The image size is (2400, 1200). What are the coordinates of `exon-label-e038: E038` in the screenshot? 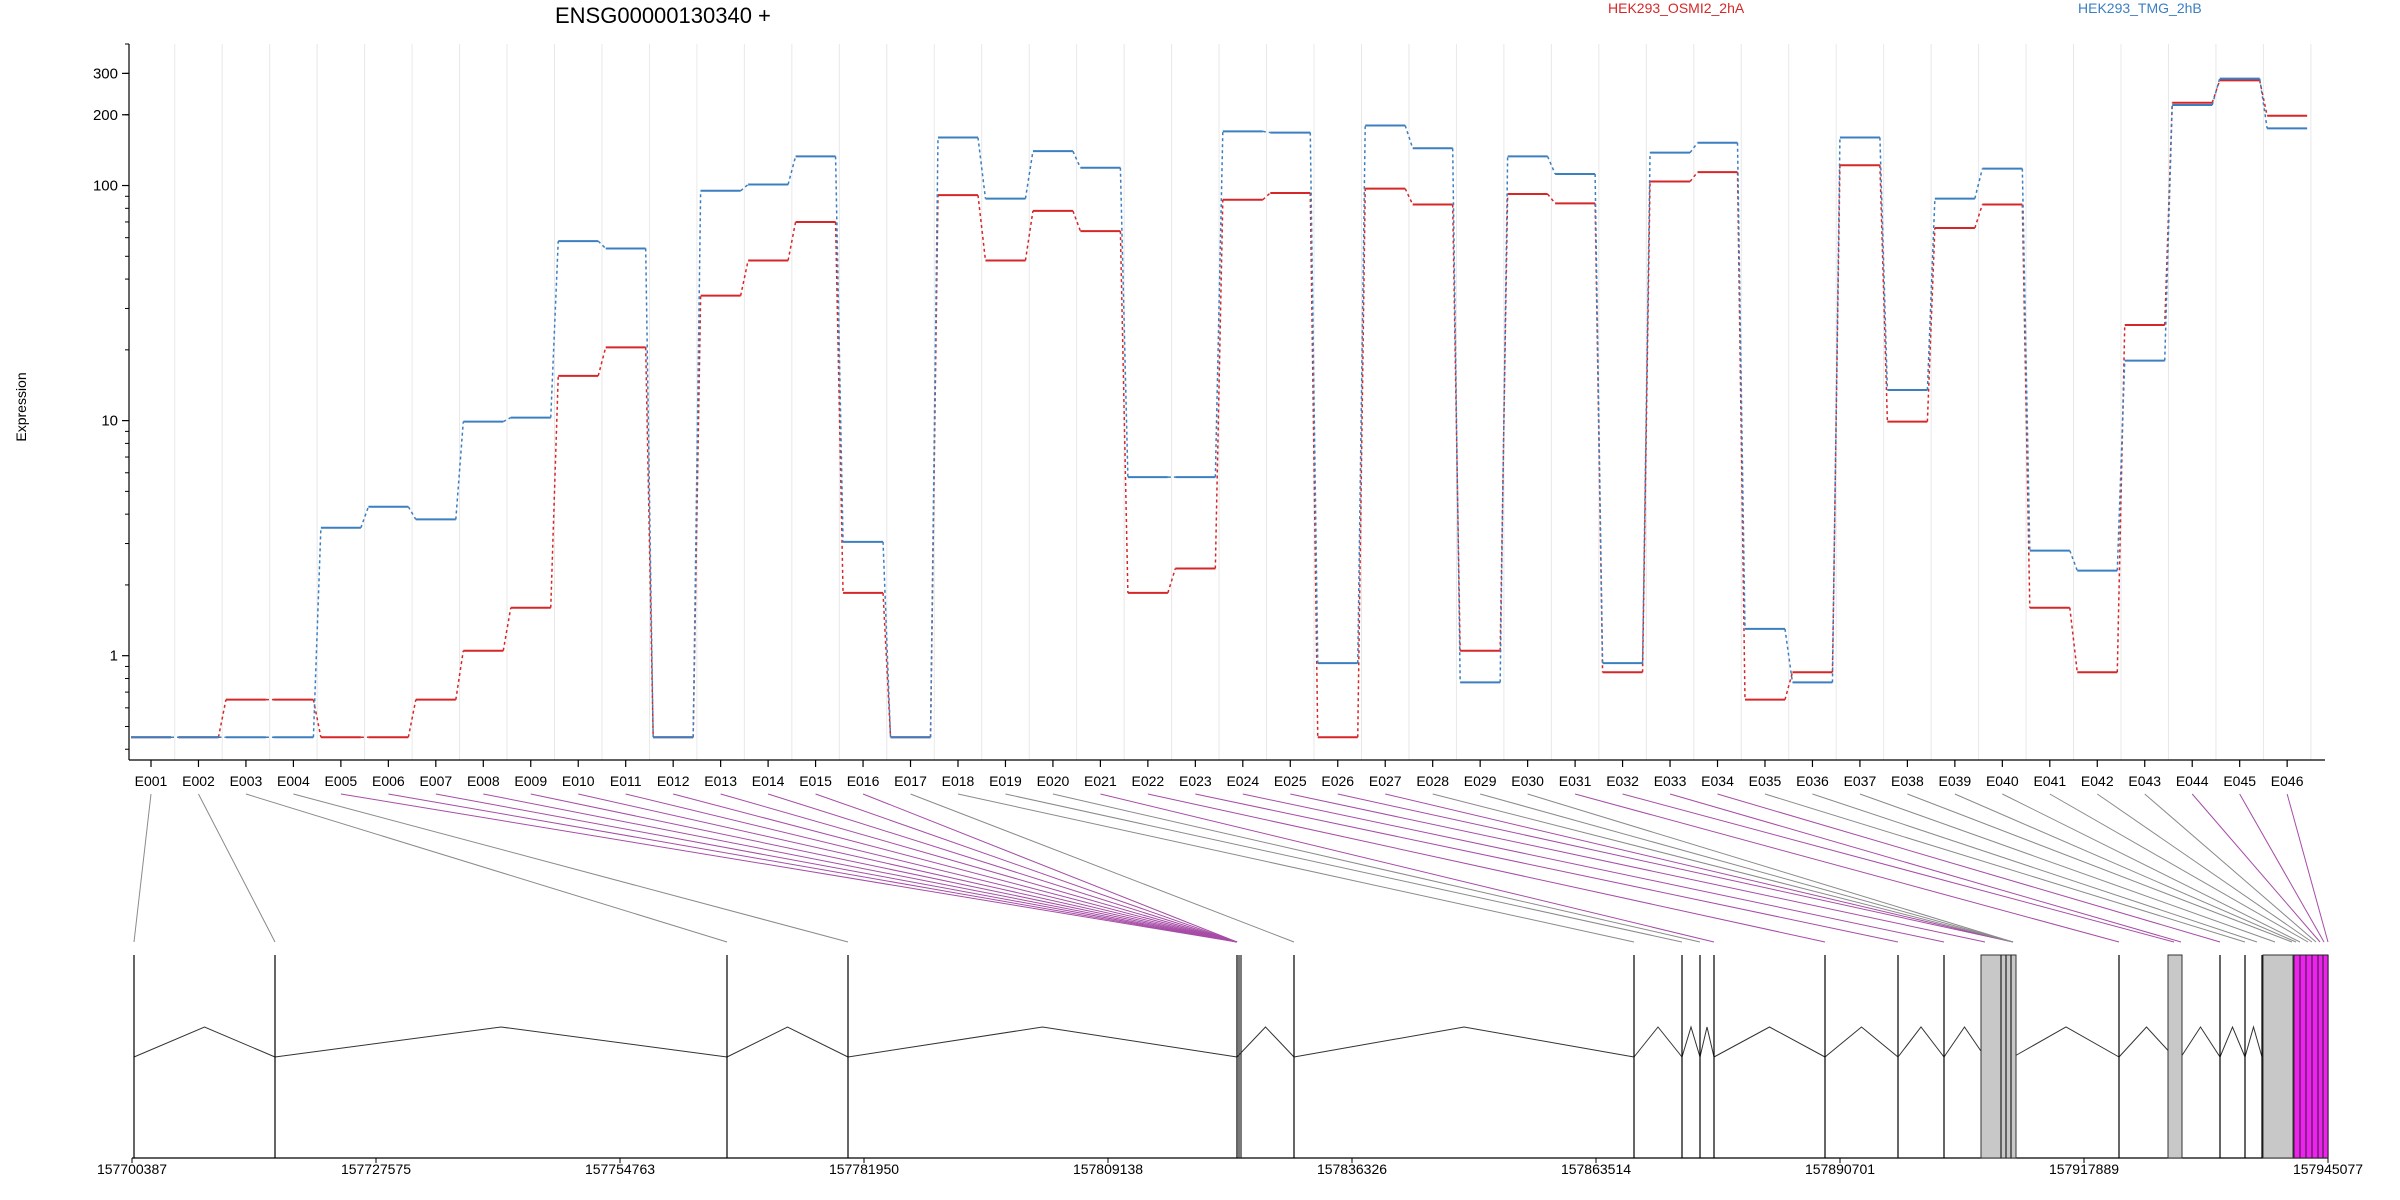 It's located at (1907, 781).